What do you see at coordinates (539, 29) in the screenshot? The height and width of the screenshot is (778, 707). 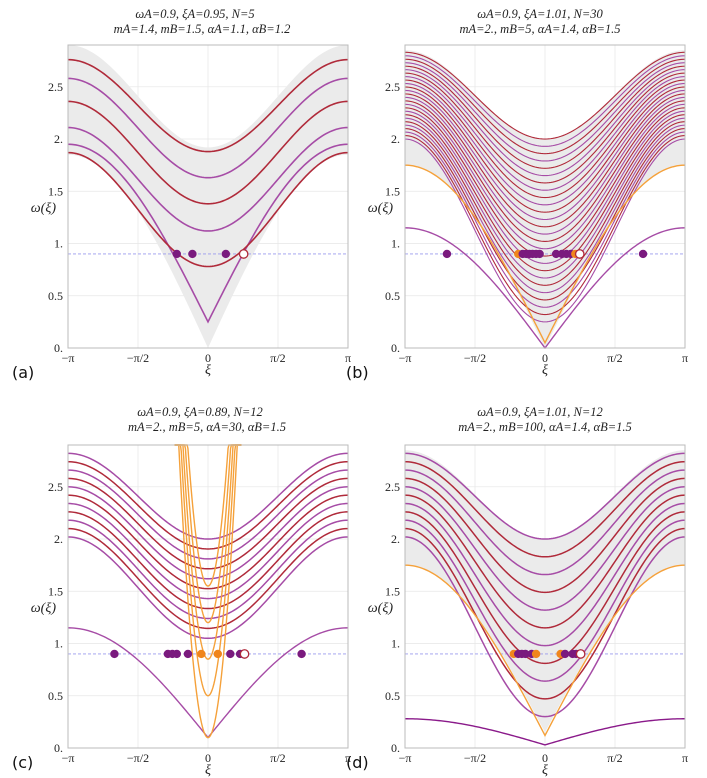 I see `panel-b-title-line2: mA=2., mB=5, αA=1.4, αB=1.5` at bounding box center [539, 29].